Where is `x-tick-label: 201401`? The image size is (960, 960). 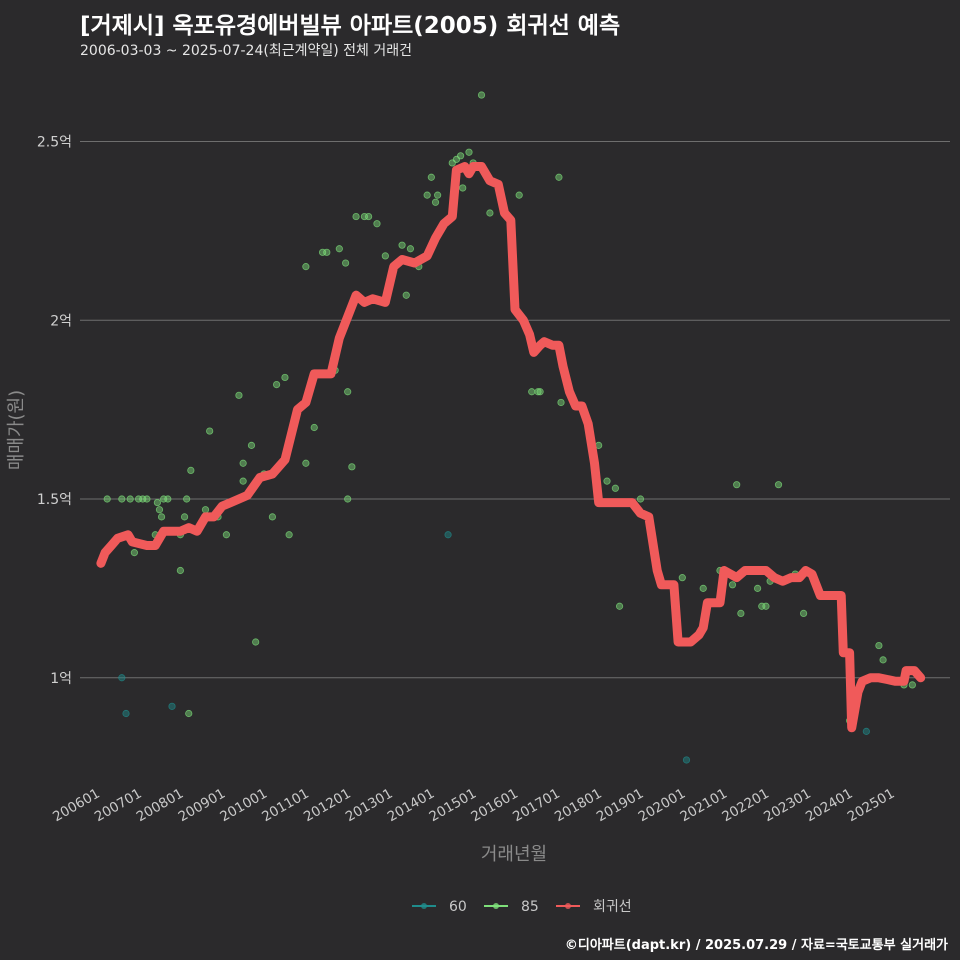
x-tick-label: 201401 is located at coordinates (411, 806).